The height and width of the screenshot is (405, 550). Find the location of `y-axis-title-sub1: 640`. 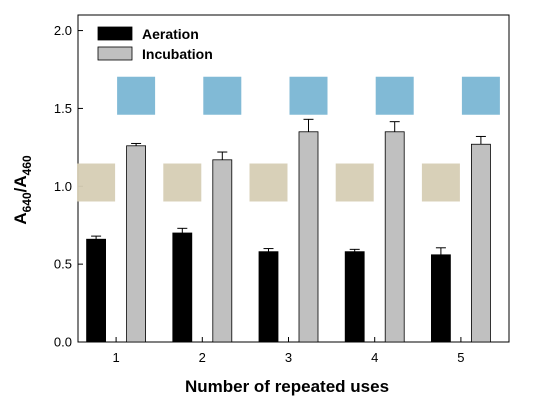

y-axis-title-sub1: 640 is located at coordinates (27, 202).